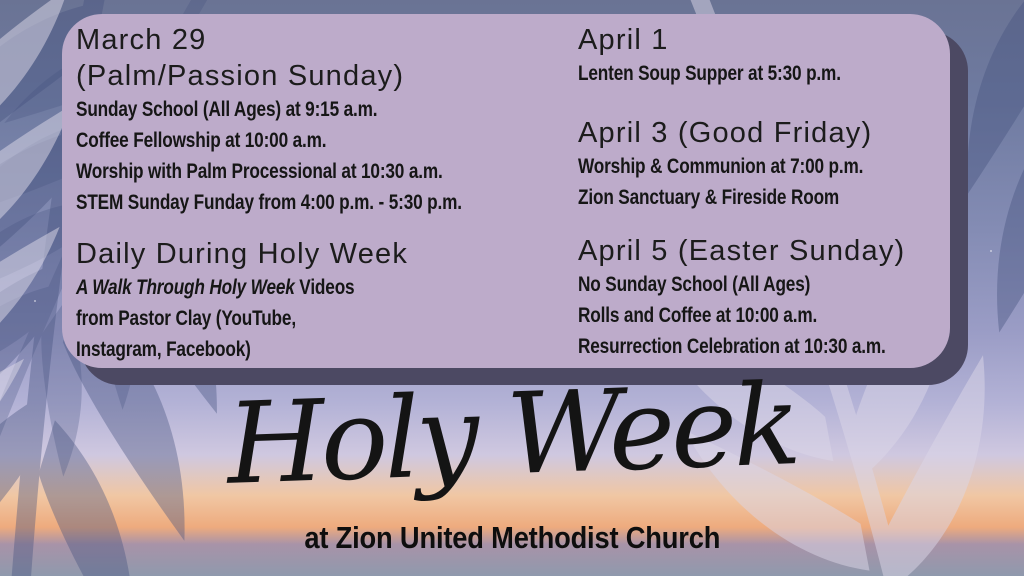 This screenshot has height=576, width=1024. What do you see at coordinates (698, 315) in the screenshot?
I see `event-line: Rolls and Coffee at 10:00 a.m.` at bounding box center [698, 315].